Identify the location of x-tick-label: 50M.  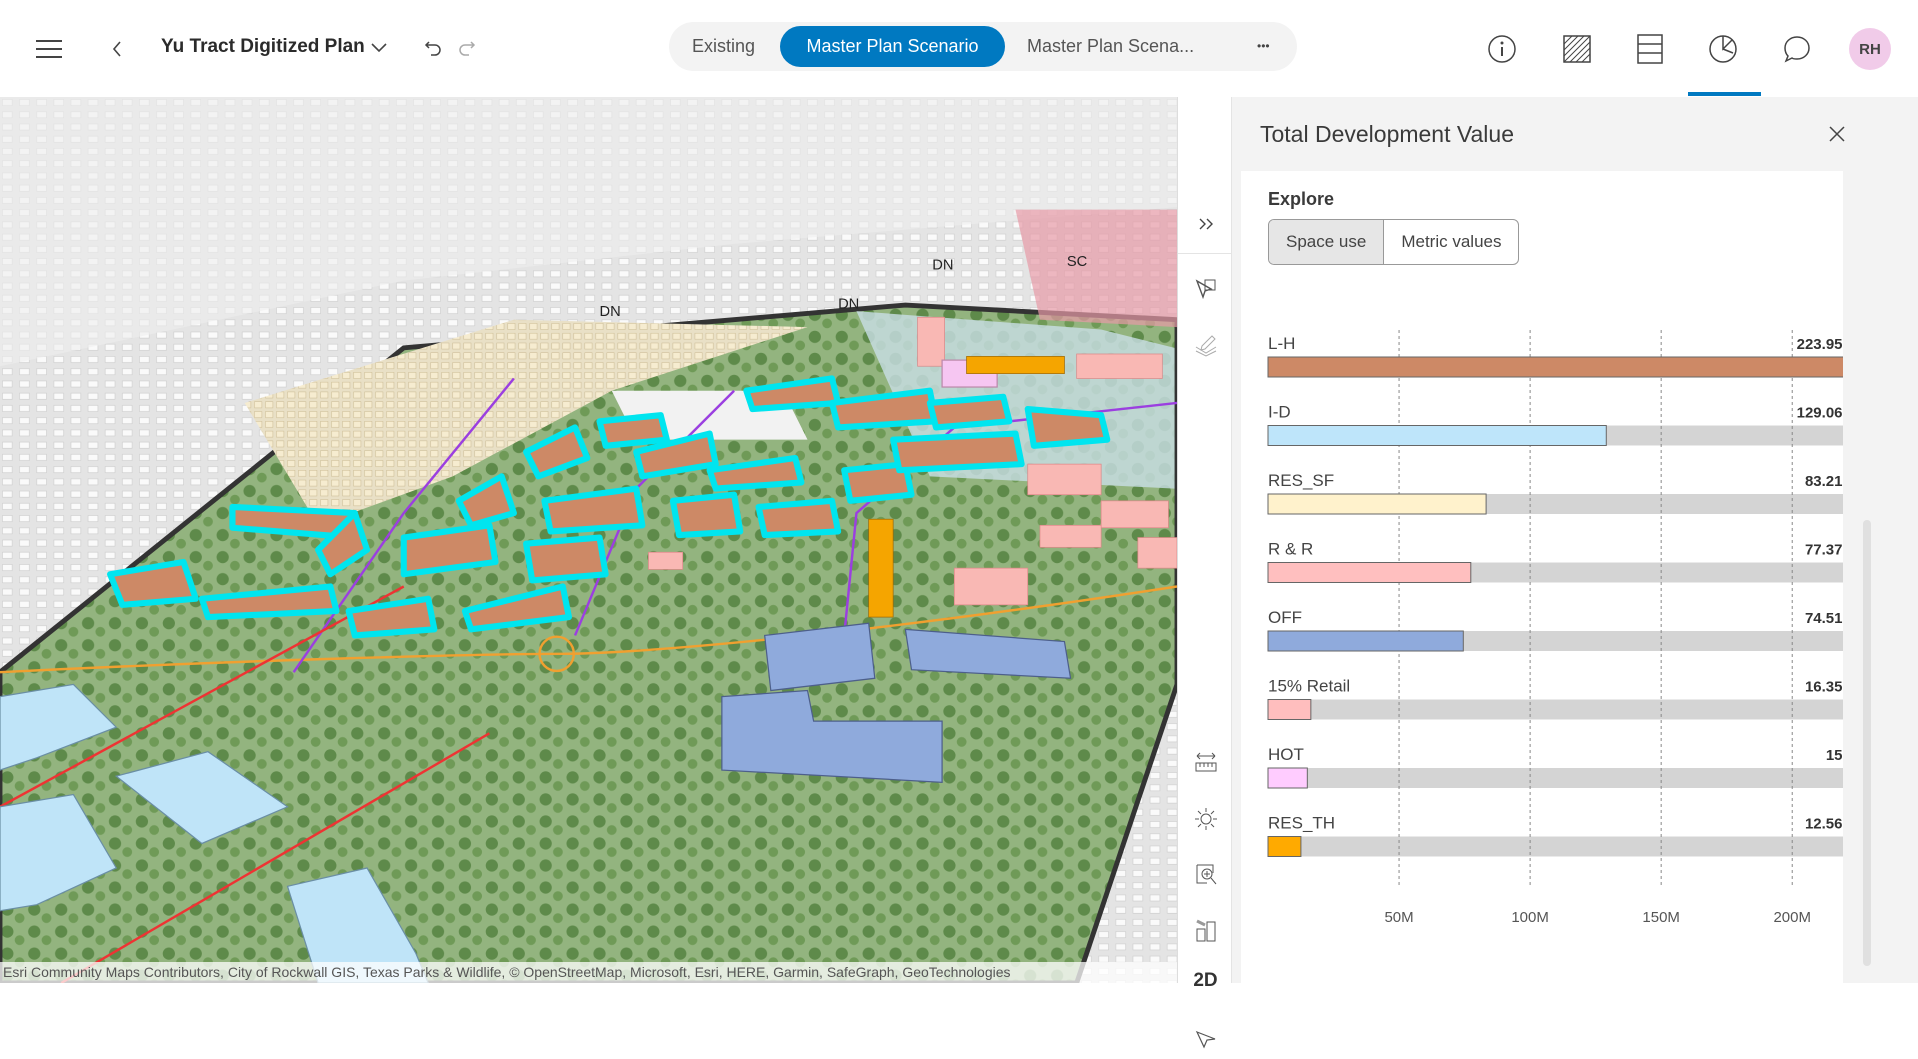
(1398, 917).